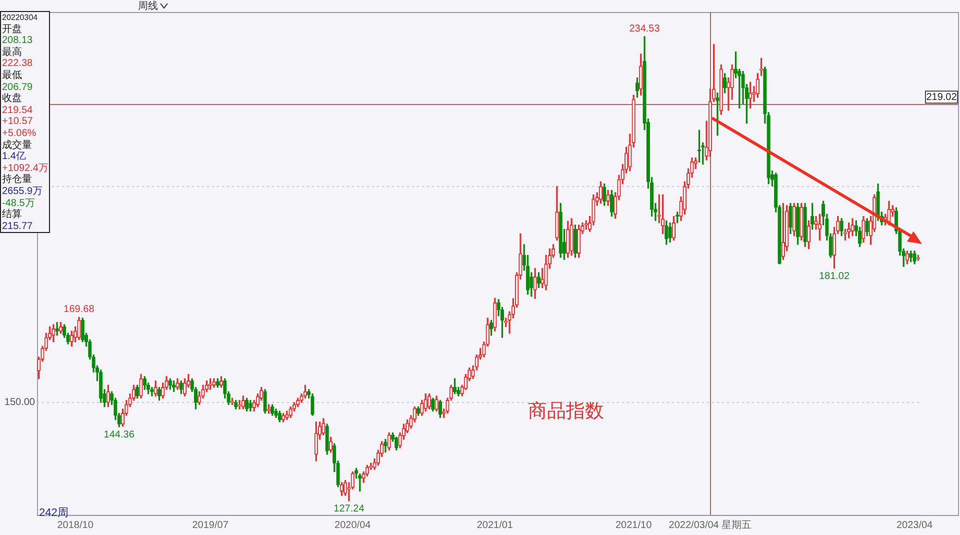 Image resolution: width=960 pixels, height=535 pixels. I want to click on x-tick-label: 2018/10, so click(75, 525).